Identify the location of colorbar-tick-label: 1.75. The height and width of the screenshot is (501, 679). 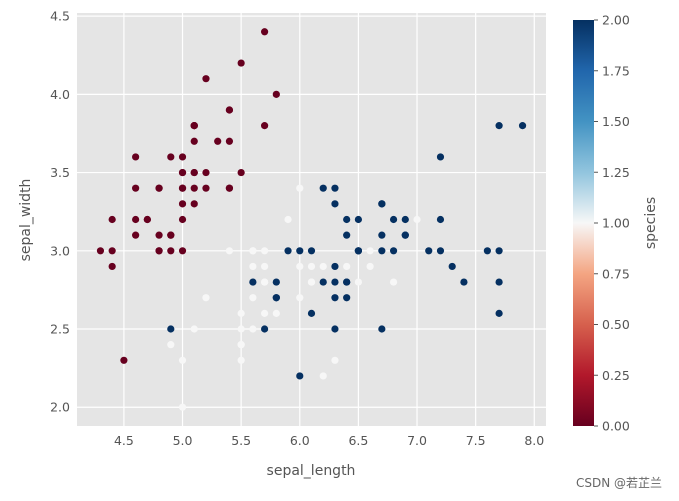
(616, 70).